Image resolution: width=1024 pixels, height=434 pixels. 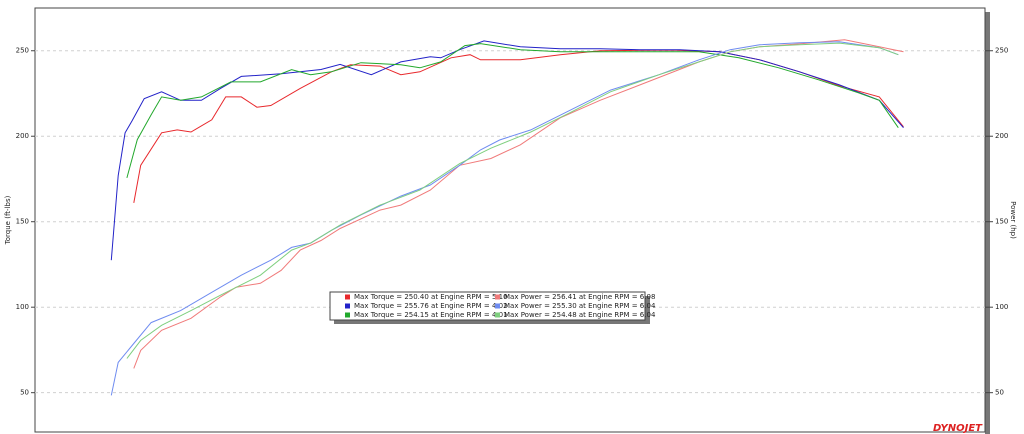 What do you see at coordinates (431, 297) in the screenshot?
I see `legend-label: Max Torque = 250.40 at Engine RPM = 5.10` at bounding box center [431, 297].